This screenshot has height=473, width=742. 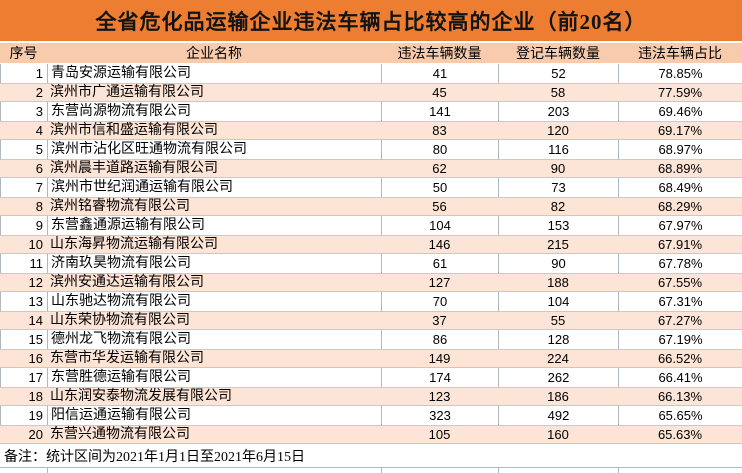 What do you see at coordinates (214, 111) in the screenshot?
I see `cell-company-name: 东营尚源物流有限公司` at bounding box center [214, 111].